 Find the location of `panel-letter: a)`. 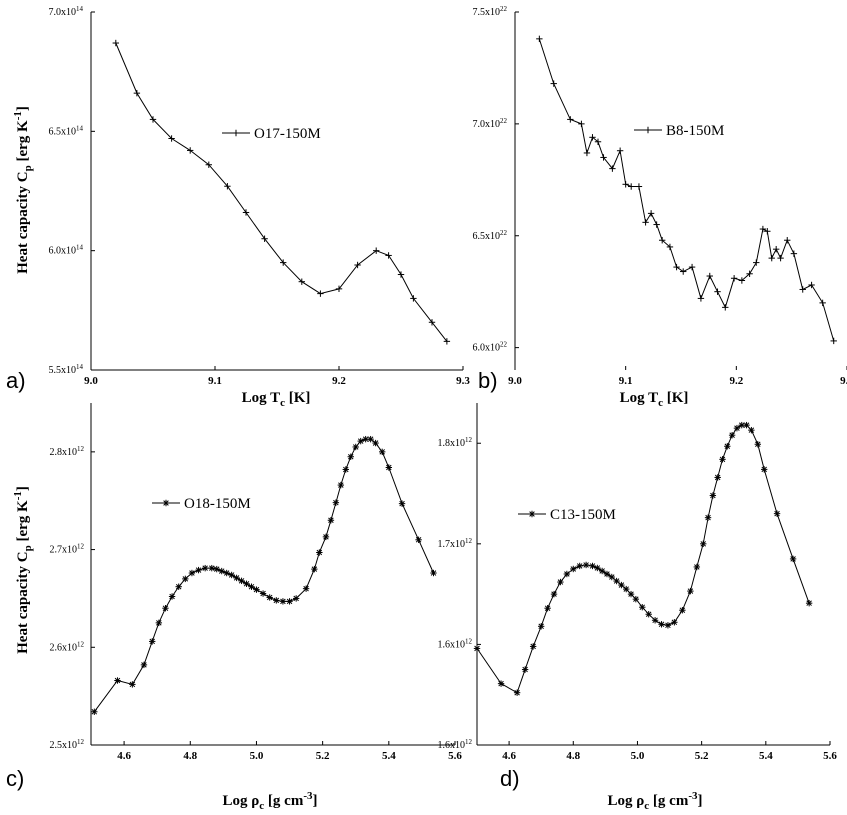

panel-letter: a) is located at coordinates (16, 380).